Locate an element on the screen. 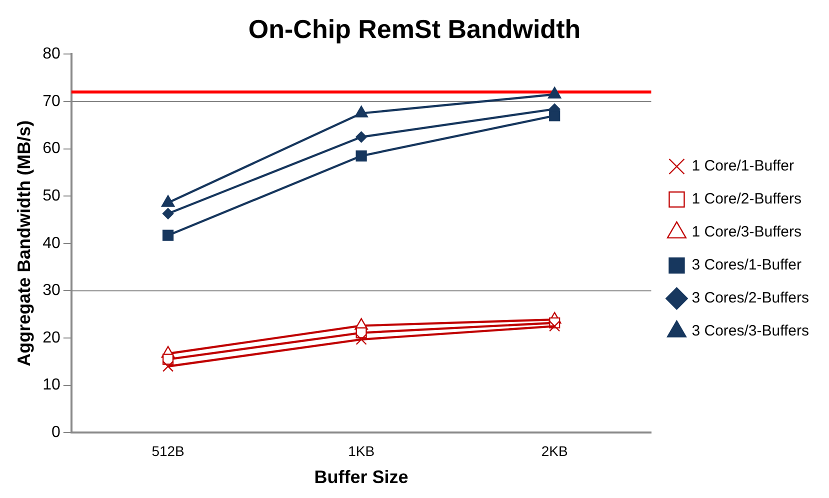 This screenshot has width=829, height=498. y-tick-label: 0 is located at coordinates (55, 433).